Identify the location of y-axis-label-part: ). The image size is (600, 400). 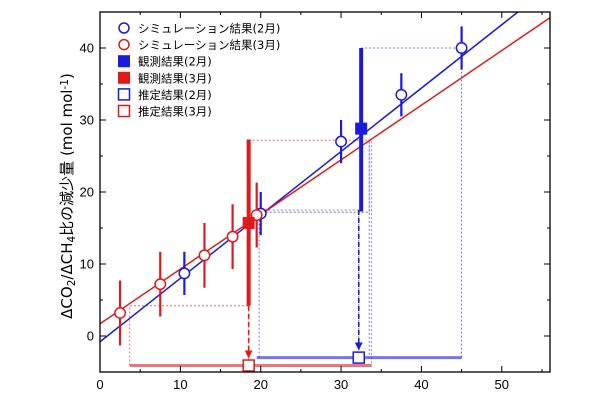
(67, 76).